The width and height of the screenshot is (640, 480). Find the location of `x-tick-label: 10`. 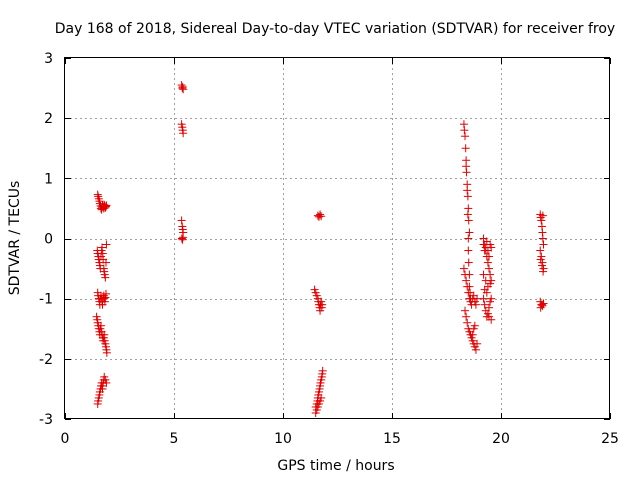

x-tick-label: 10 is located at coordinates (283, 439).